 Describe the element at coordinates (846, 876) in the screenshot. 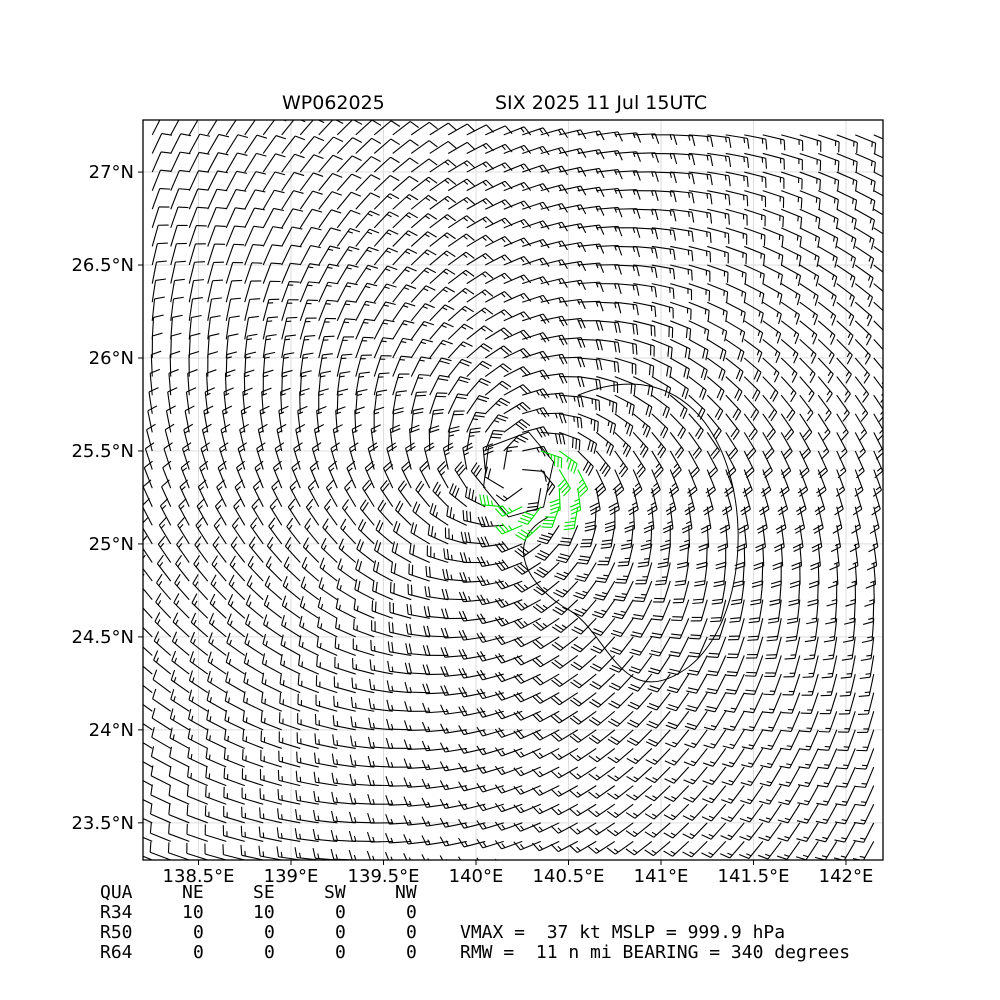

I see `x-tick-label: 142°E` at that location.